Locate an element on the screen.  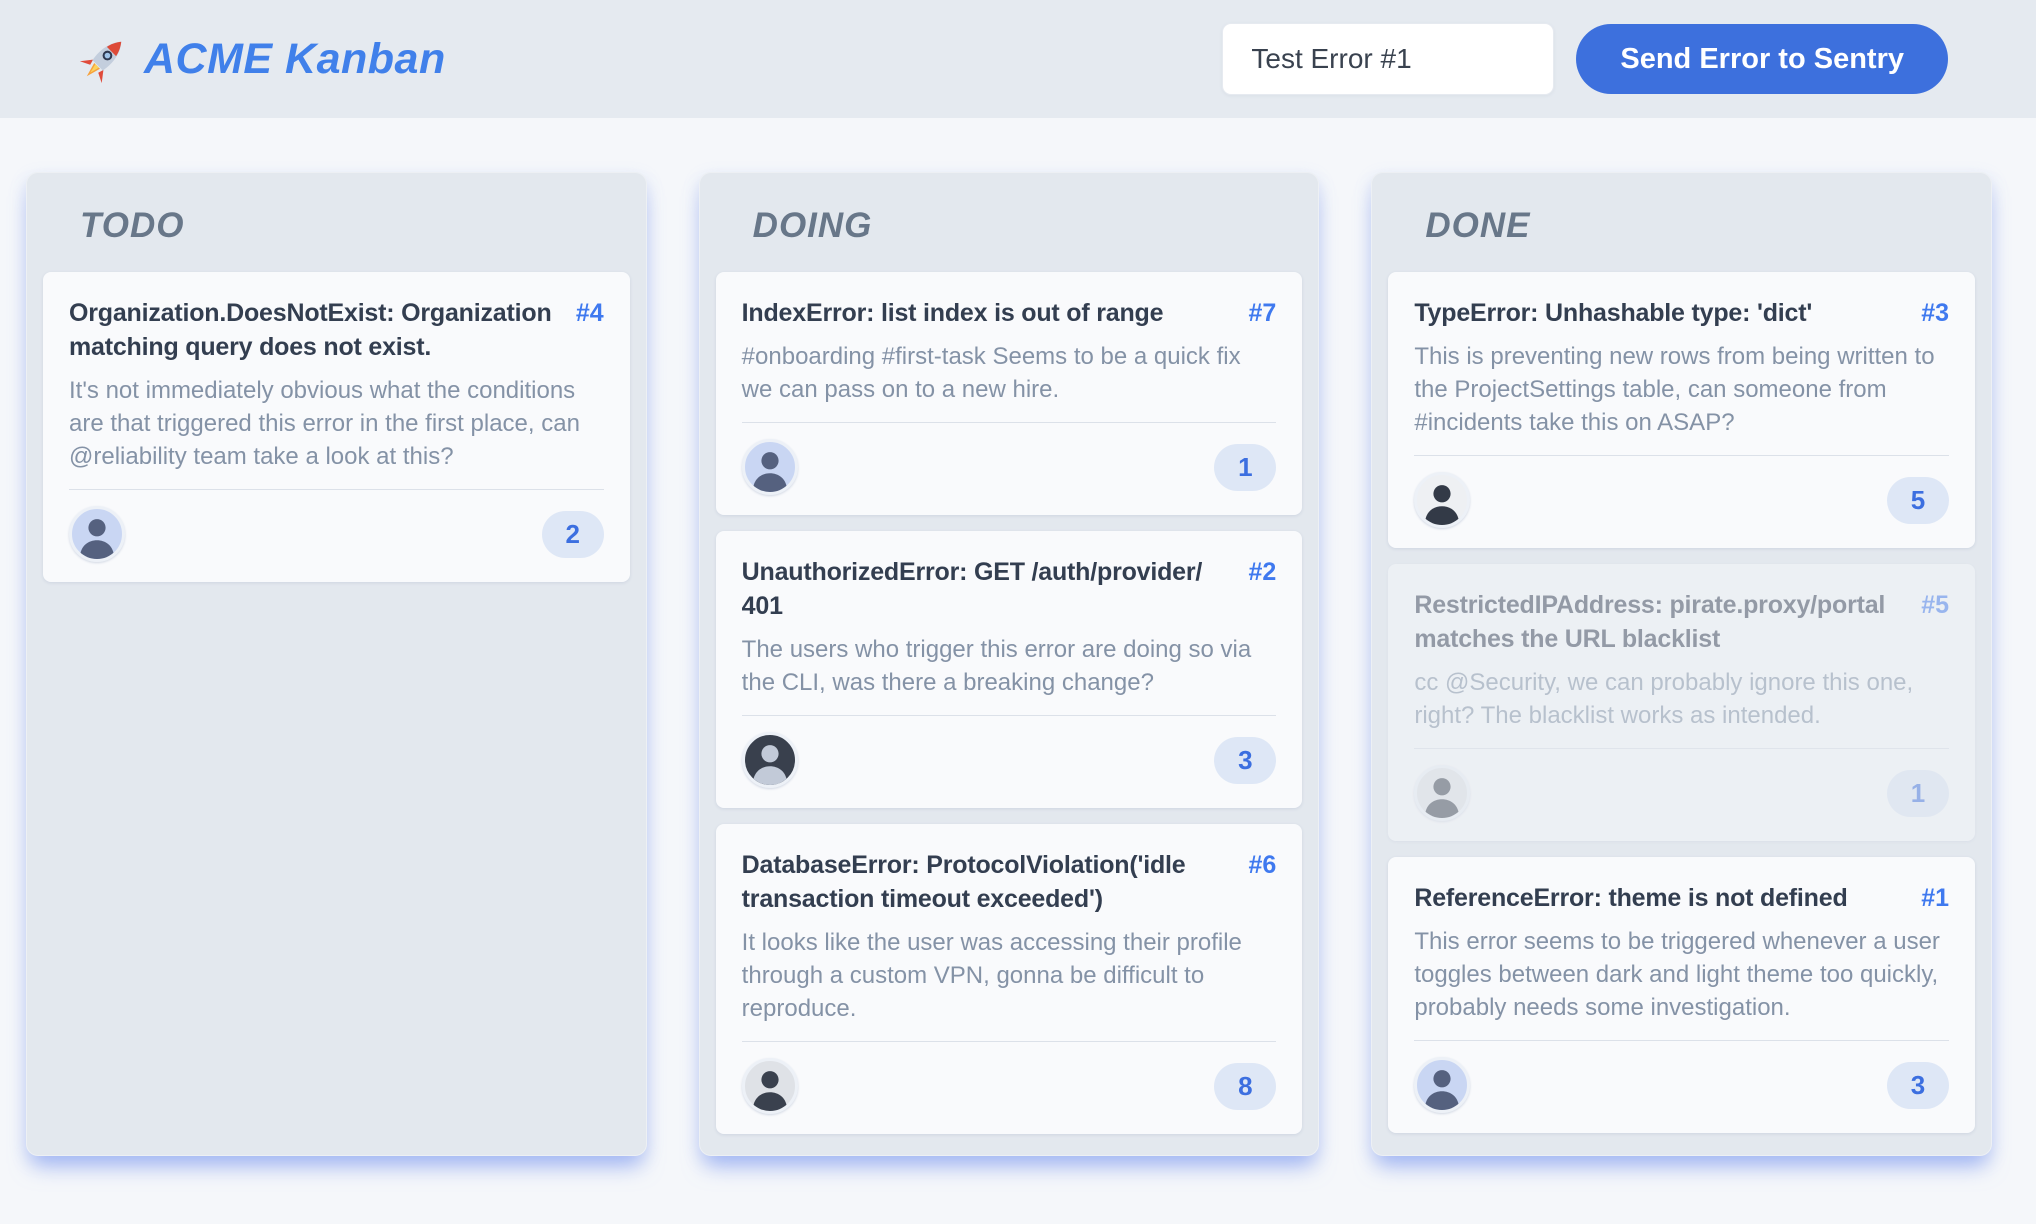
kanban-card: Organization.DoesNotExist is located at coordinates (336, 427).